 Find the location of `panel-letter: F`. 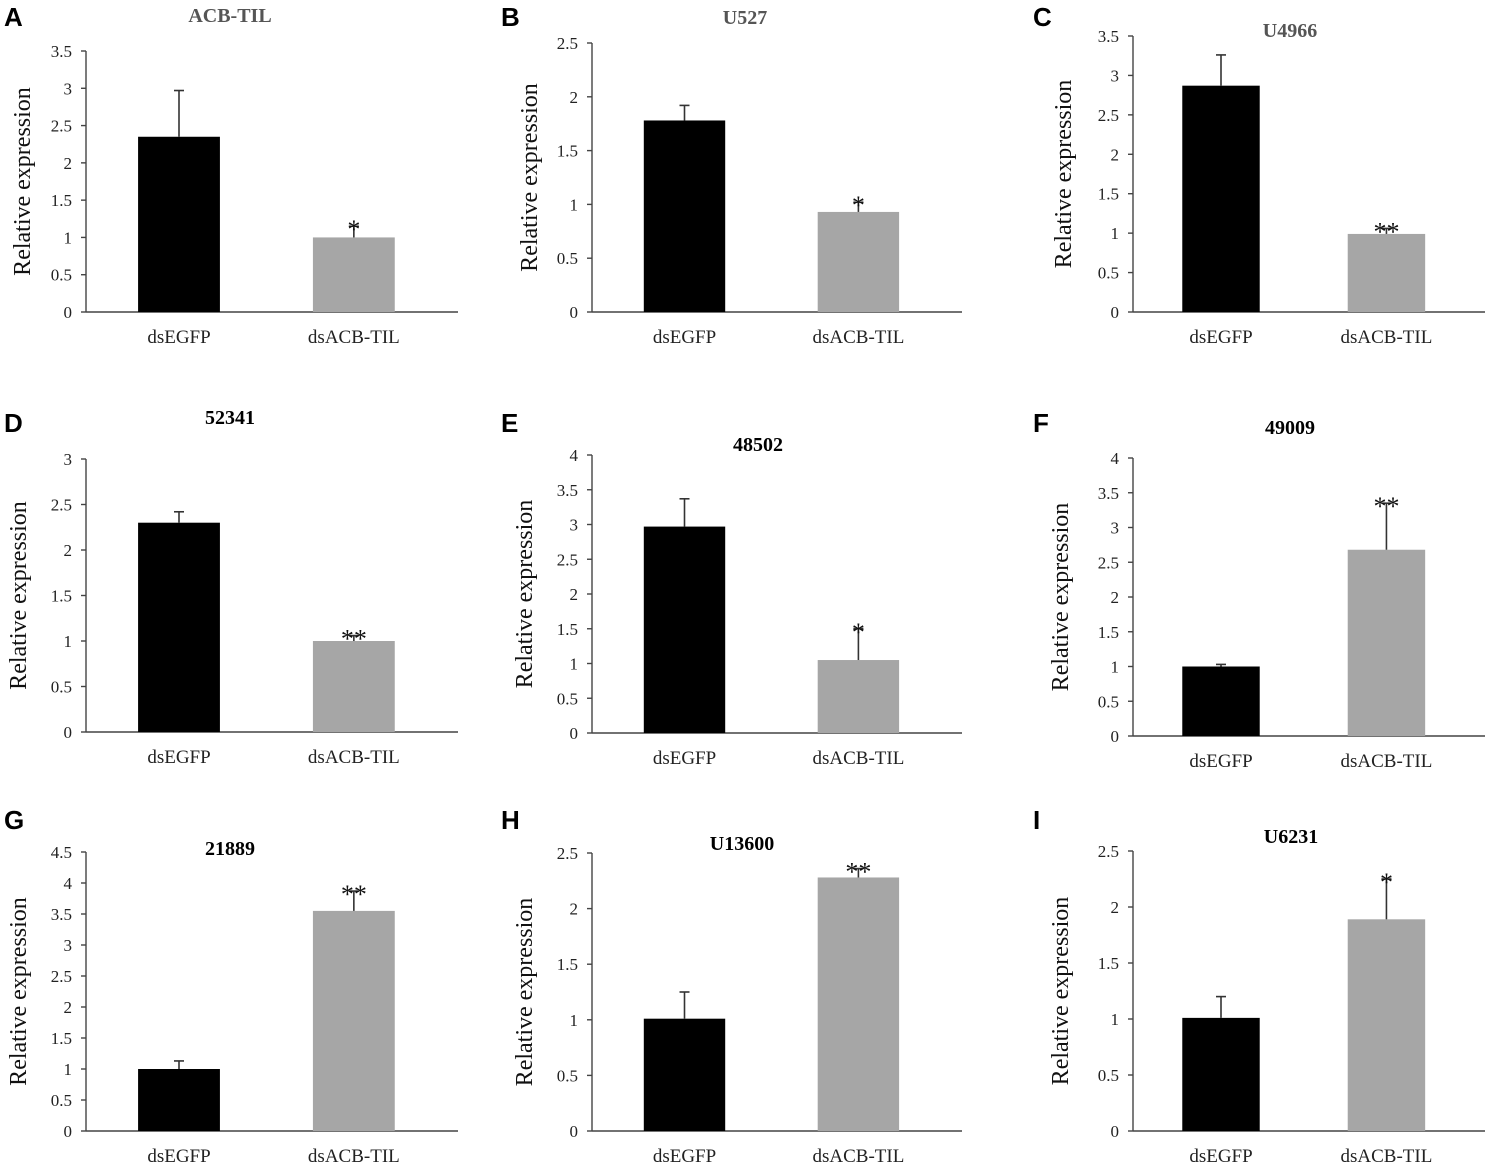

panel-letter: F is located at coordinates (1041, 423).